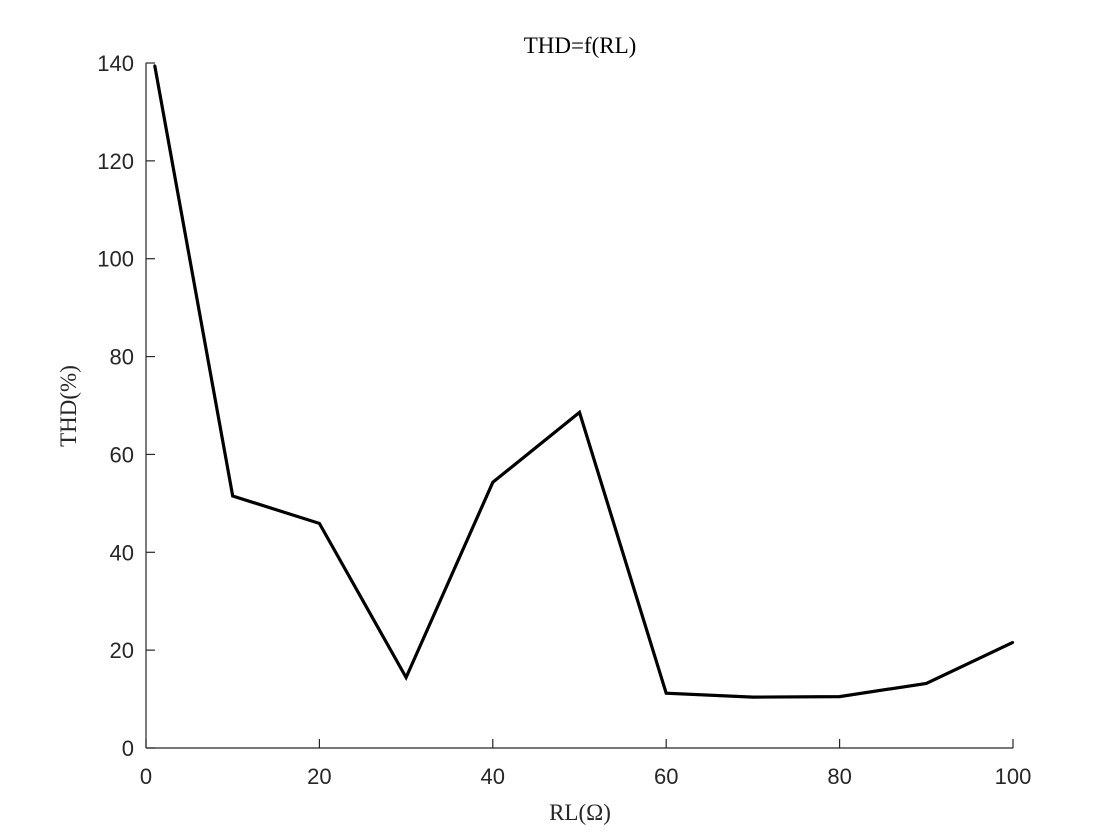  I want to click on x-tick-label: 60, so click(666, 776).